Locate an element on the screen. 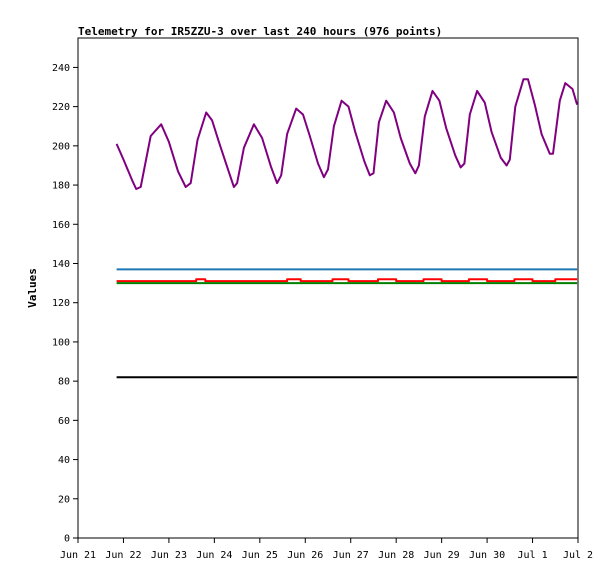  x-tick-label: Jun 28 is located at coordinates (396, 555).